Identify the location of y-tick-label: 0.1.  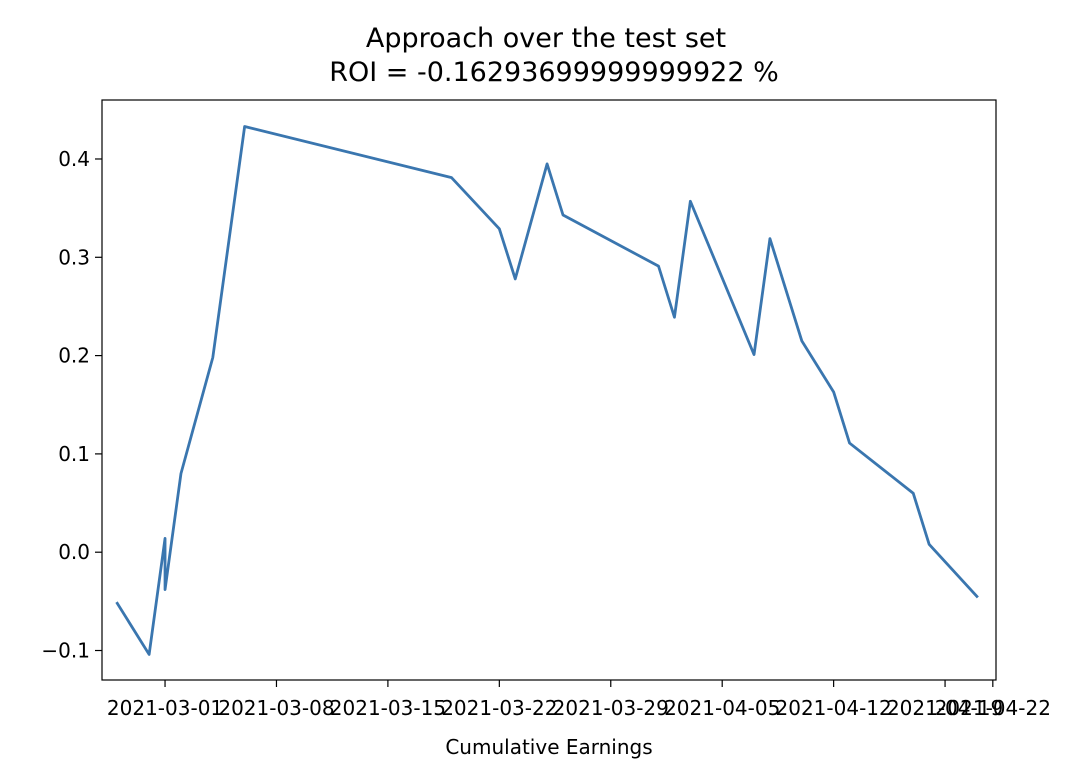
(74, 454).